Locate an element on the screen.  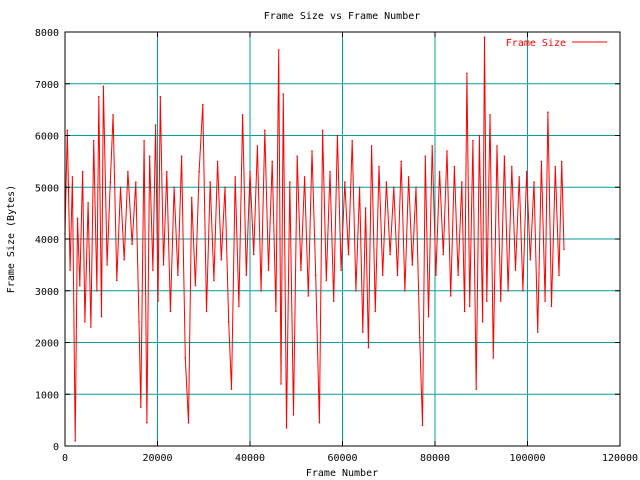
chart-title: Frame Size vs Frame Number is located at coordinates (342, 16).